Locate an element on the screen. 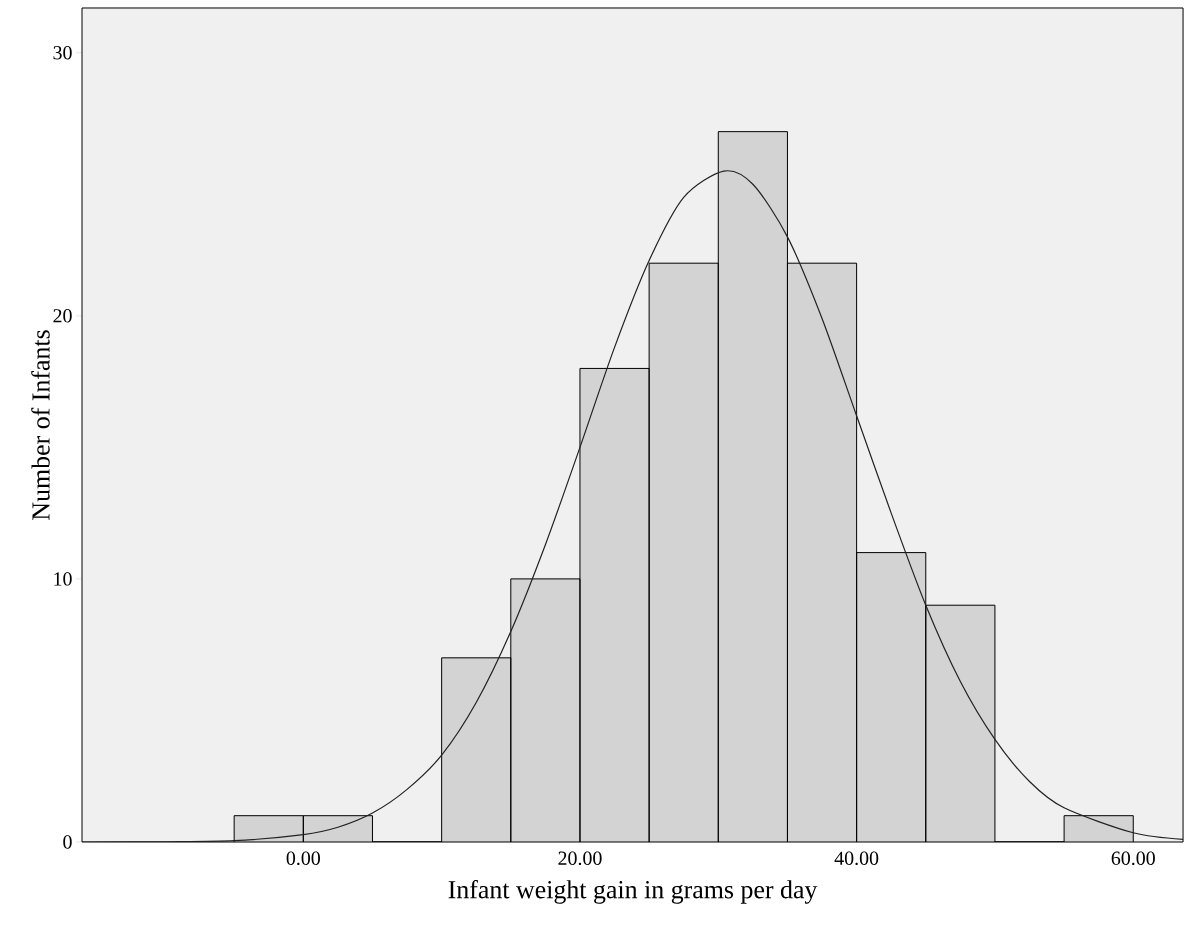 The image size is (1184, 951). y-axis-title: Number of Infants is located at coordinates (40, 425).